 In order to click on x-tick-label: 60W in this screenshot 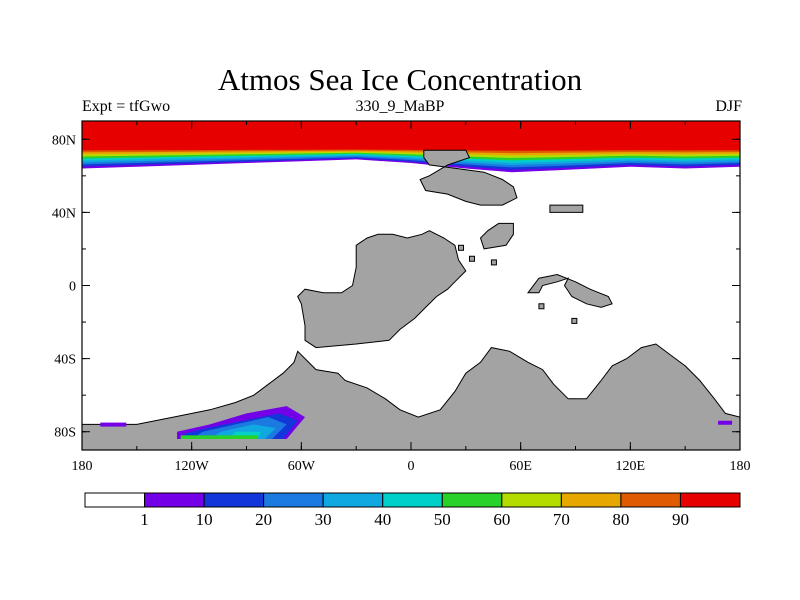, I will do `click(302, 466)`.